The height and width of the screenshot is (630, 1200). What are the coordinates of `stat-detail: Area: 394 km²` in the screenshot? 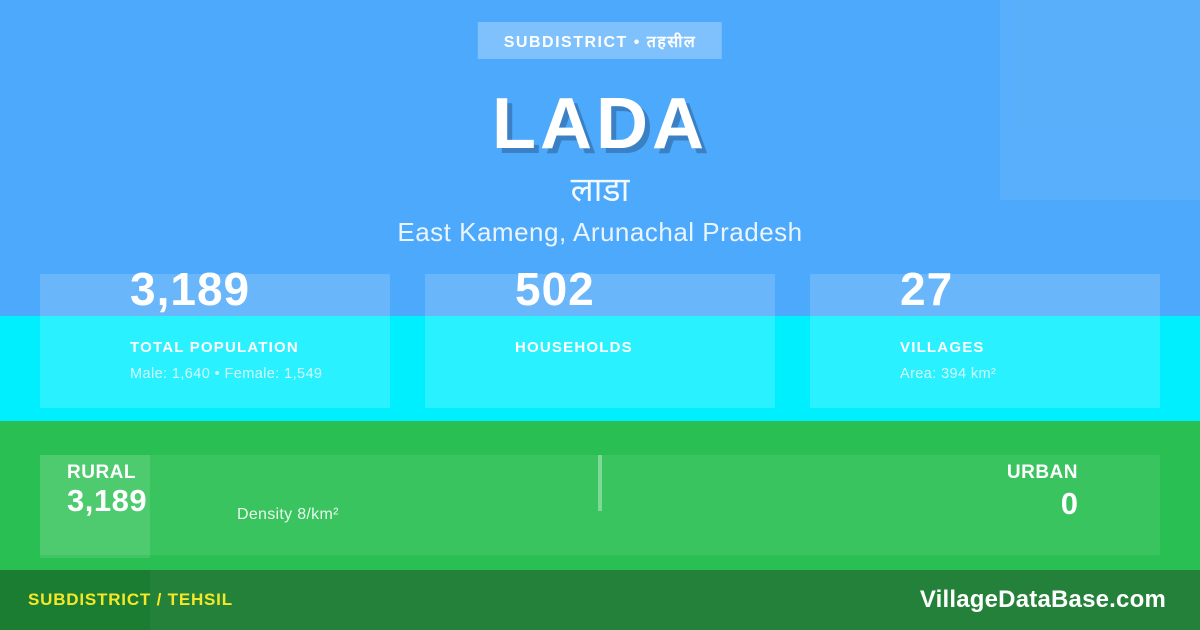 It's located at (948, 374).